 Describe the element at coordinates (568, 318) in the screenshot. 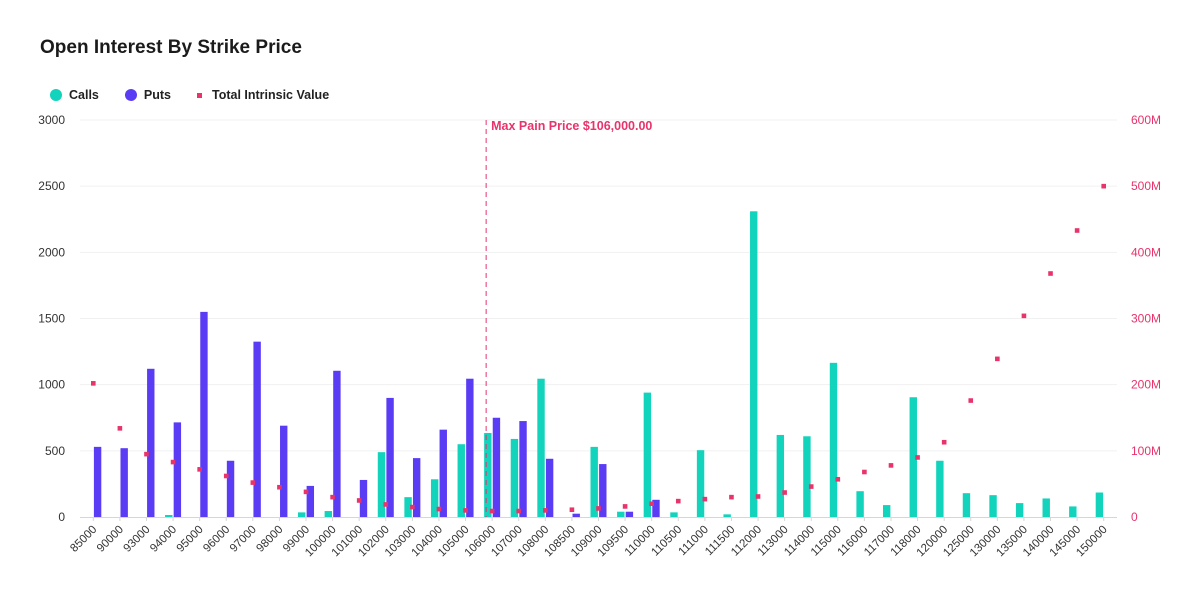

I see `max-pain-marker: Max Pain Price $106,000.00` at that location.